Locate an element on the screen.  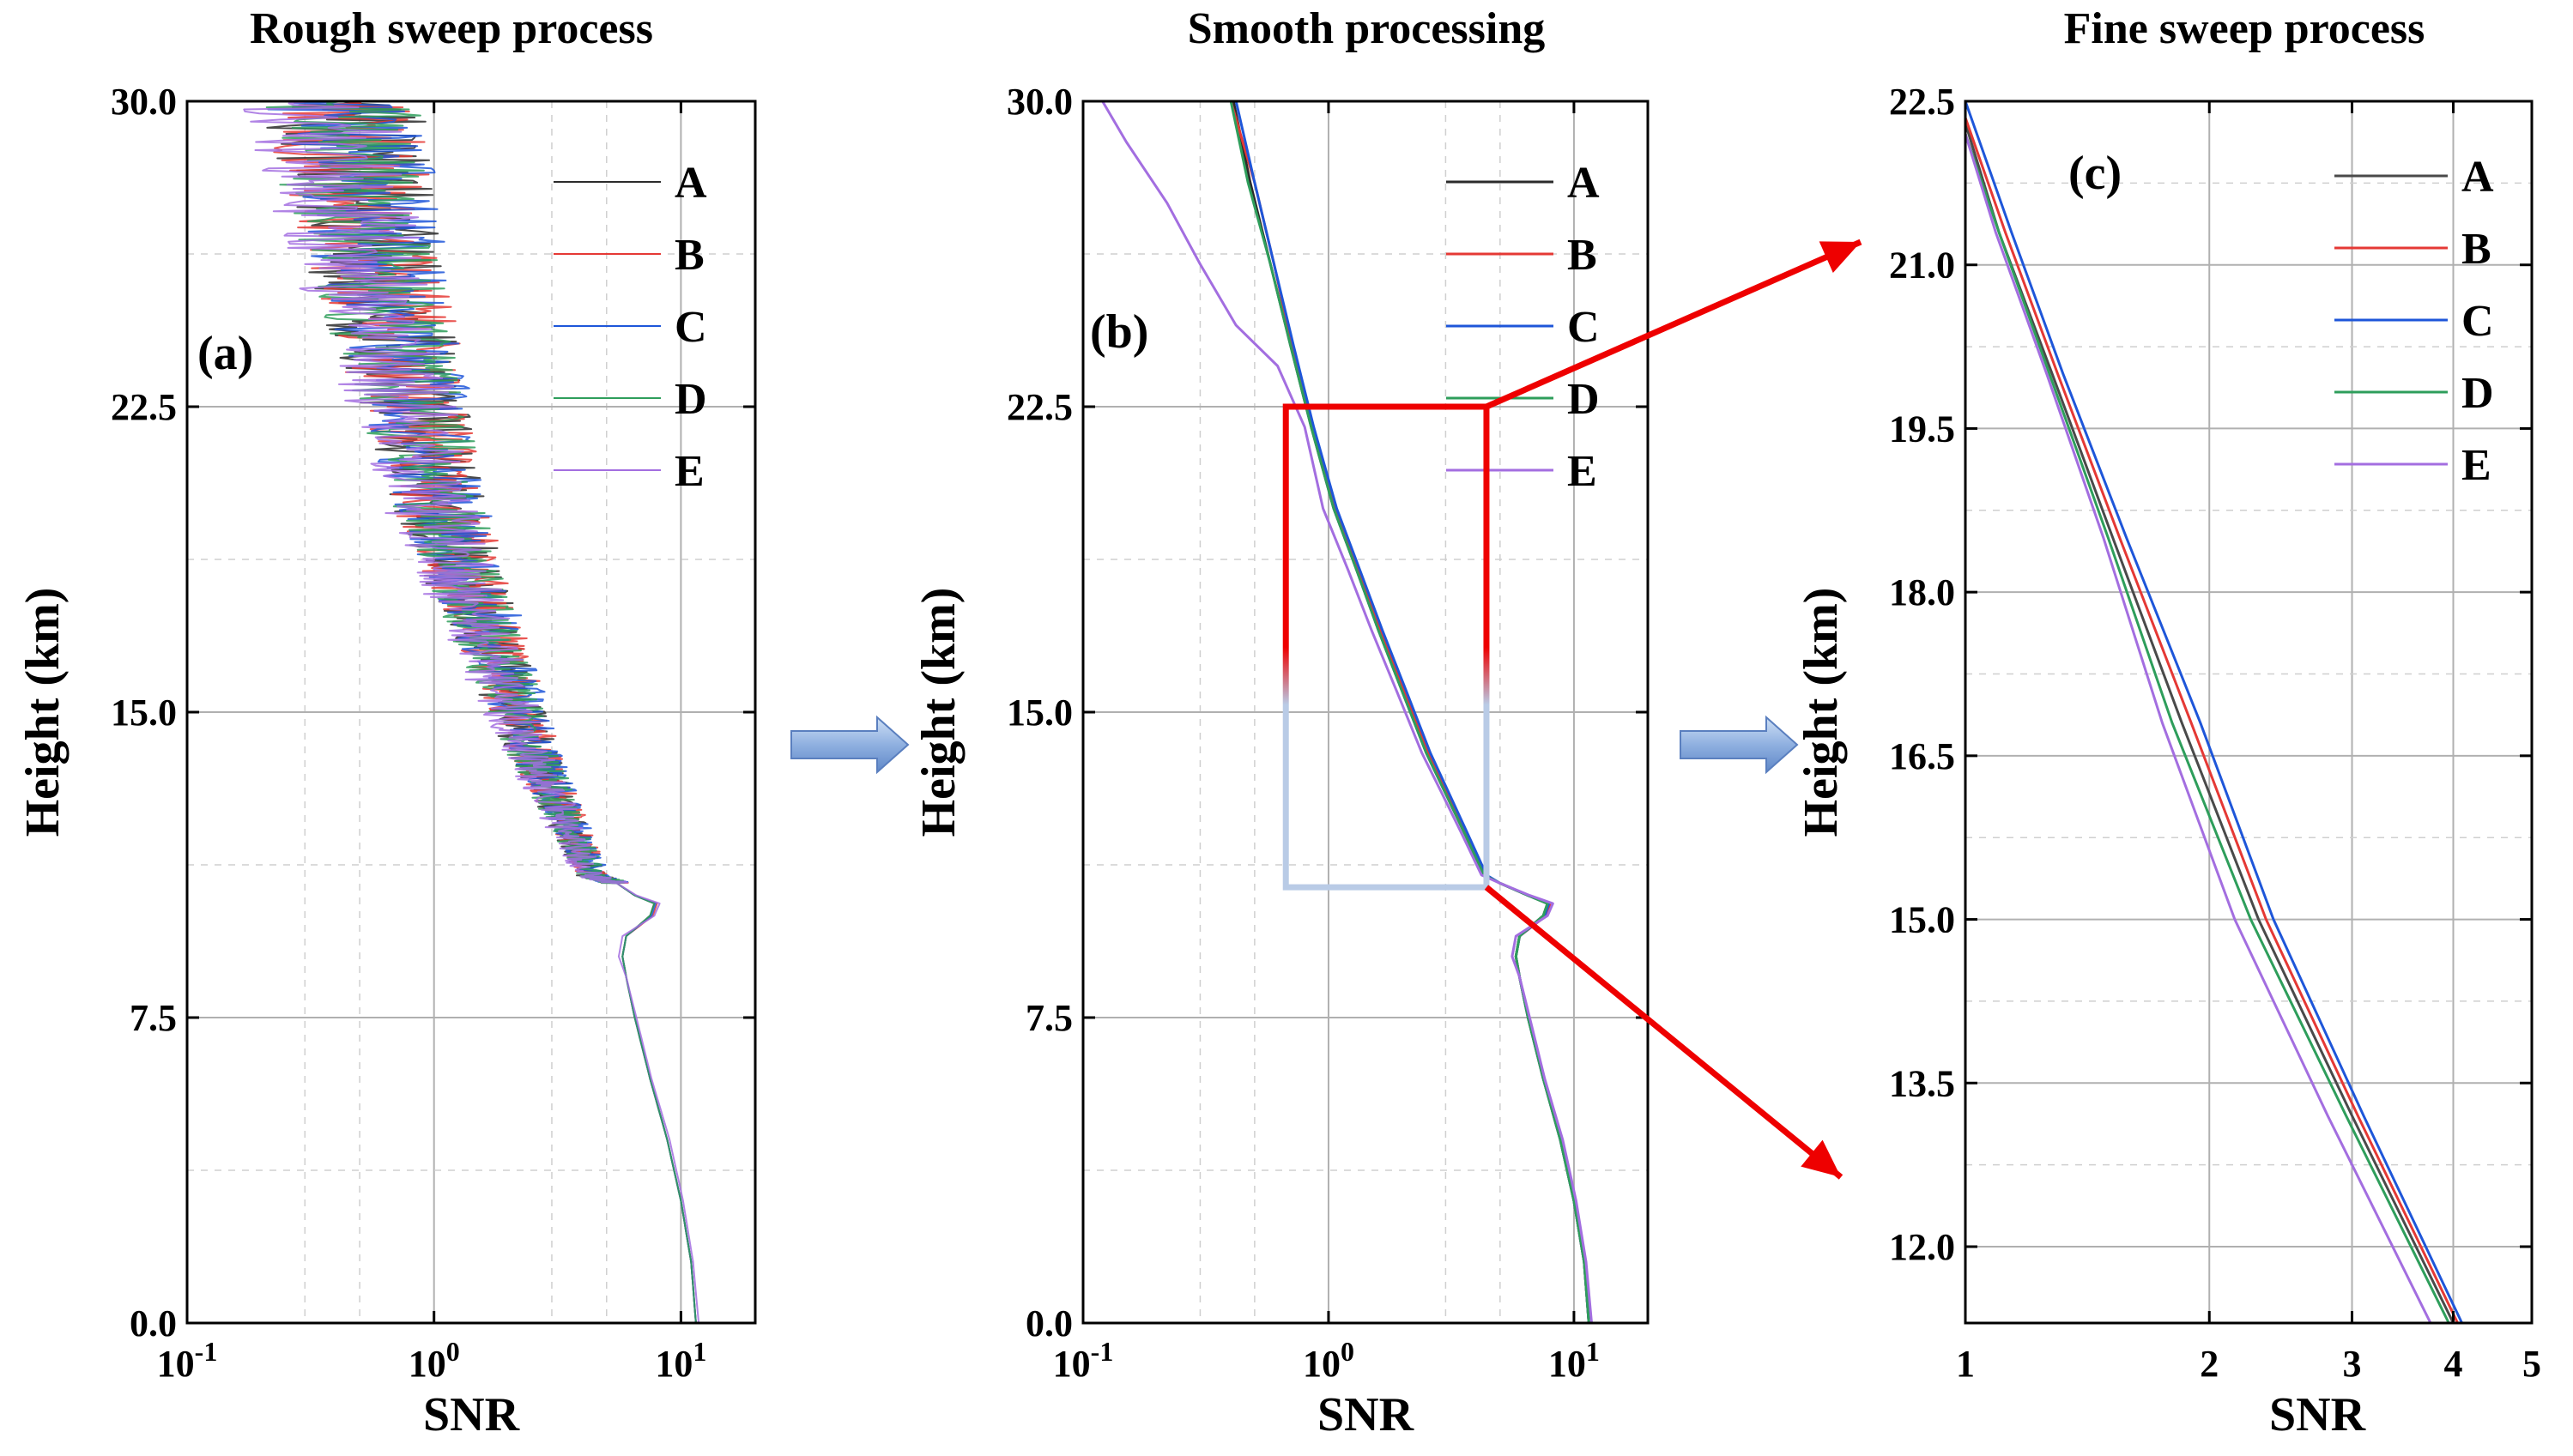
series-group-a is located at coordinates (471, 712).